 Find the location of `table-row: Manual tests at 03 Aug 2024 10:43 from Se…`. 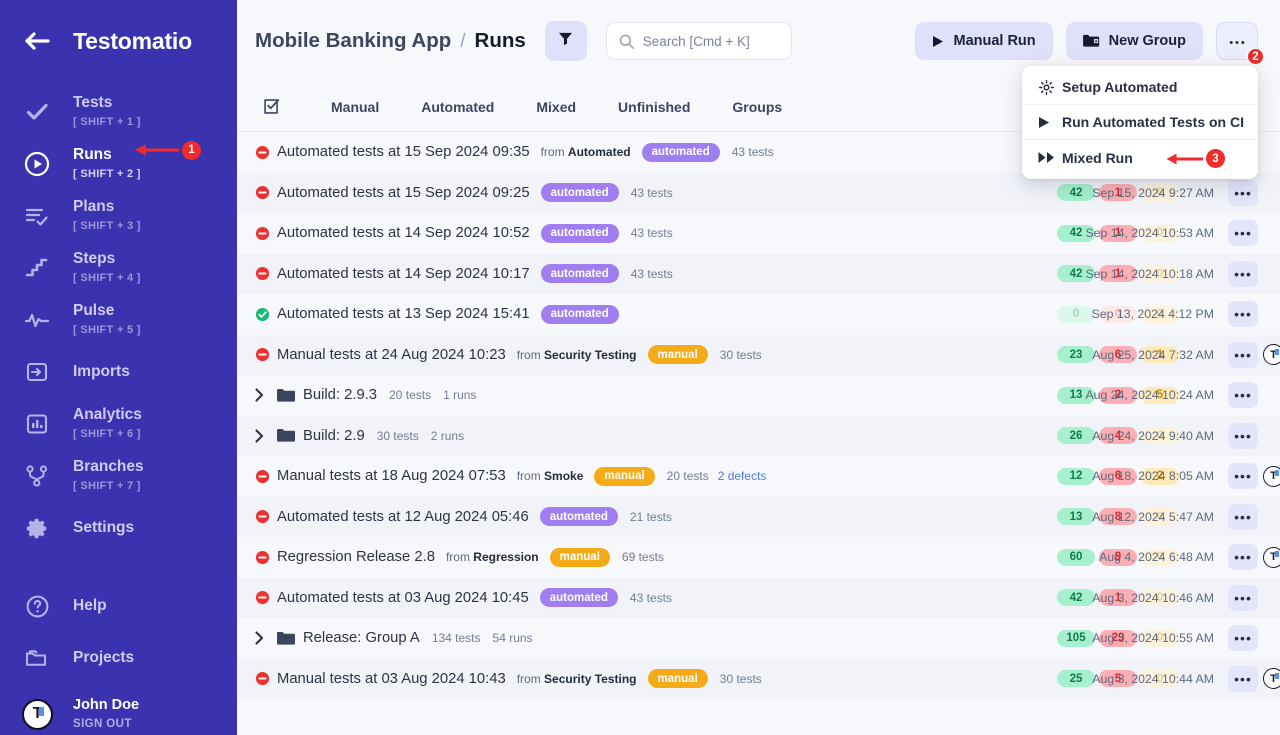

table-row: Manual tests at 03 Aug 2024 10:43 from Se… is located at coordinates (758, 678).